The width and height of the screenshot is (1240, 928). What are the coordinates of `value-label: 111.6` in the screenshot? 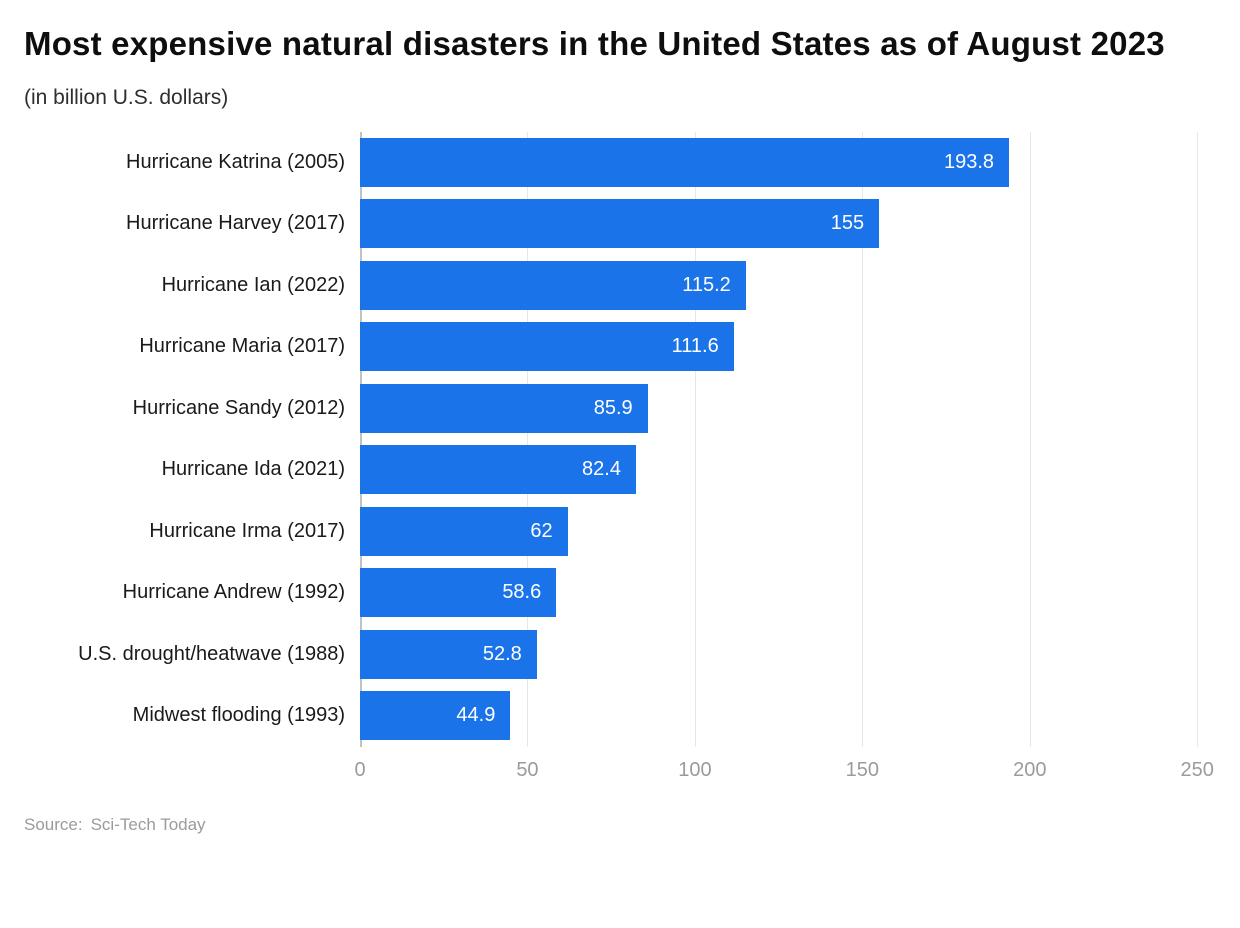 It's located at (695, 346).